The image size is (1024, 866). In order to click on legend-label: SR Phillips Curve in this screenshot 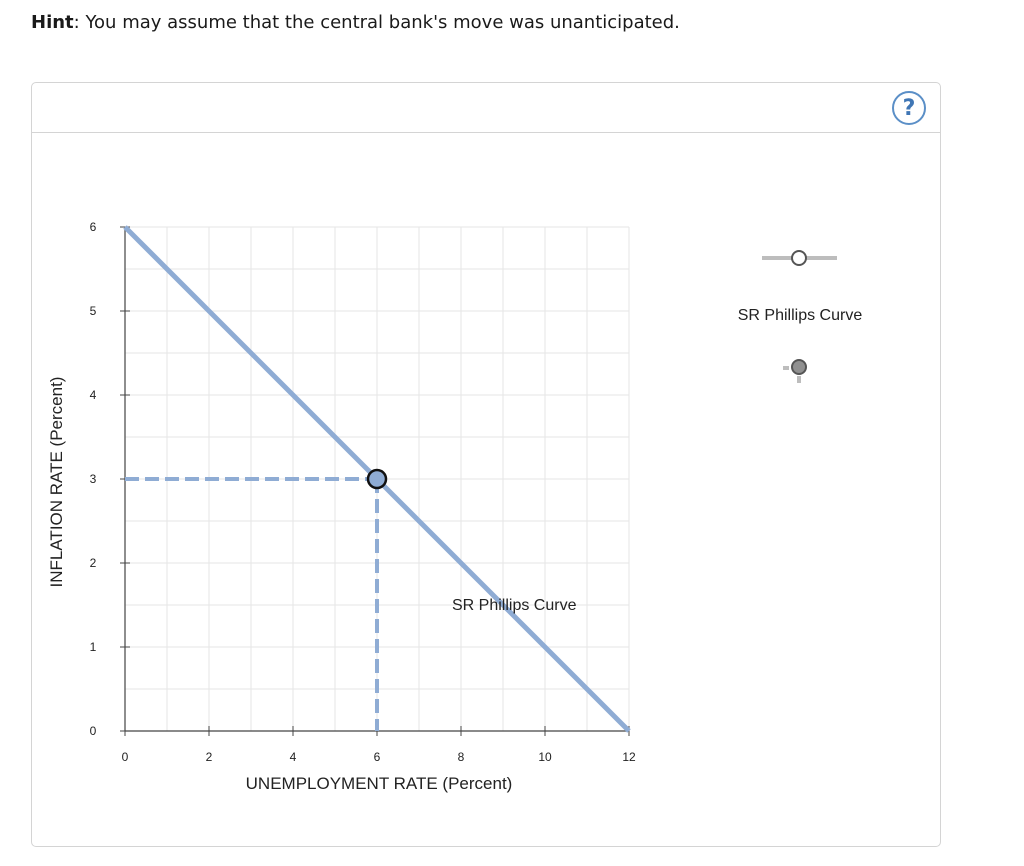, I will do `click(800, 315)`.